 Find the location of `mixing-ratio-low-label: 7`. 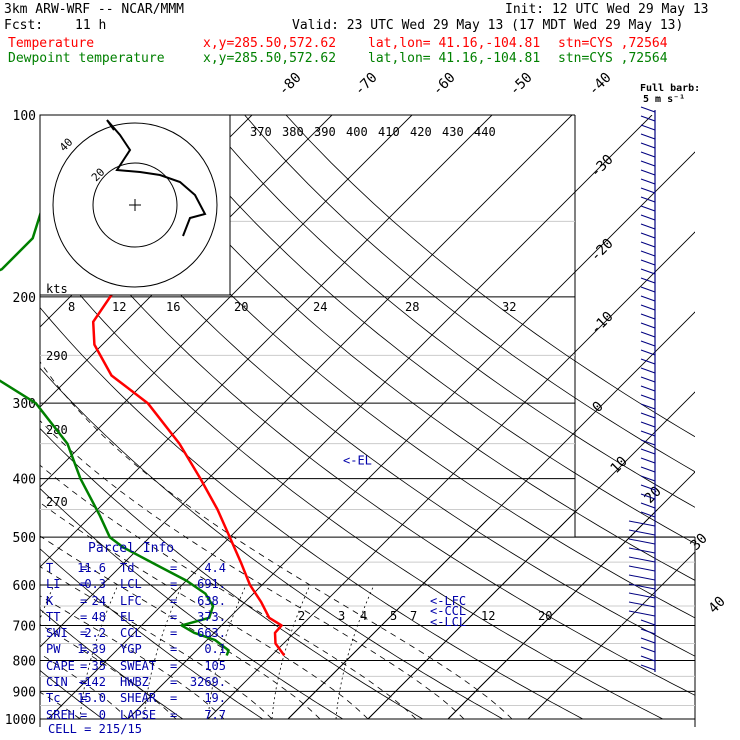

mixing-ratio-low-label: 7 is located at coordinates (413, 616).